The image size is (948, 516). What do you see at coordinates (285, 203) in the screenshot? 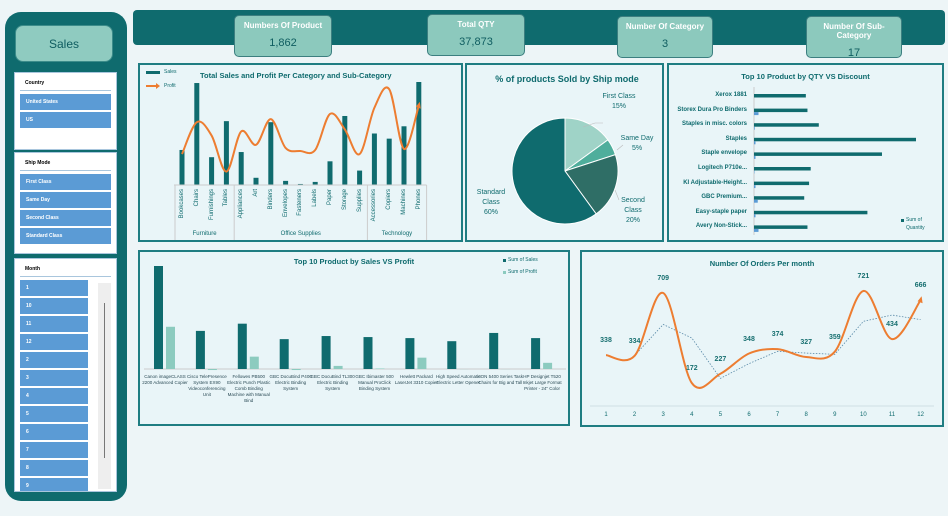
I see `category-label: Envelopes` at bounding box center [285, 203].